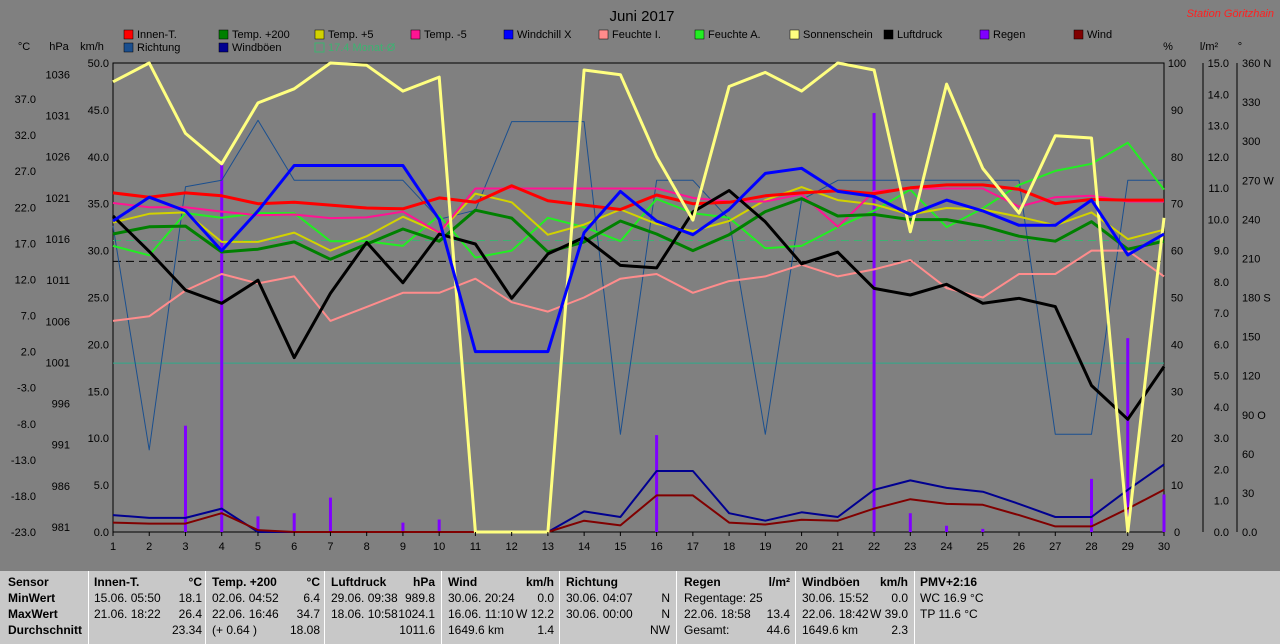 This screenshot has width=1280, height=644. I want to click on x-tick-label: 23, so click(910, 547).